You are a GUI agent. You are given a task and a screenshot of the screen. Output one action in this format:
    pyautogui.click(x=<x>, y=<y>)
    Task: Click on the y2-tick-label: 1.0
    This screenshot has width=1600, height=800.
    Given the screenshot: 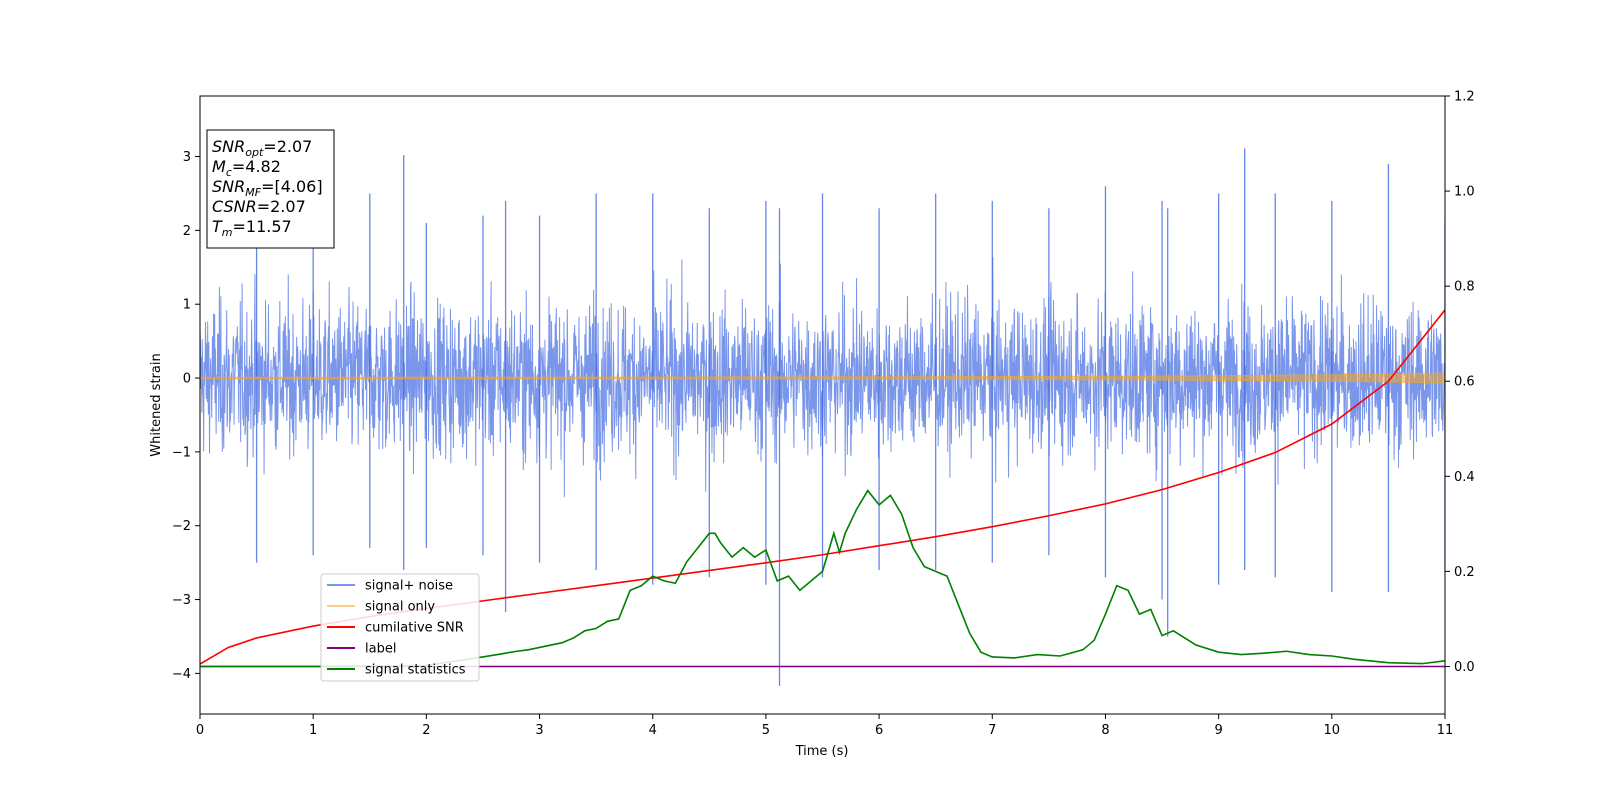 What is the action you would take?
    pyautogui.click(x=1464, y=192)
    